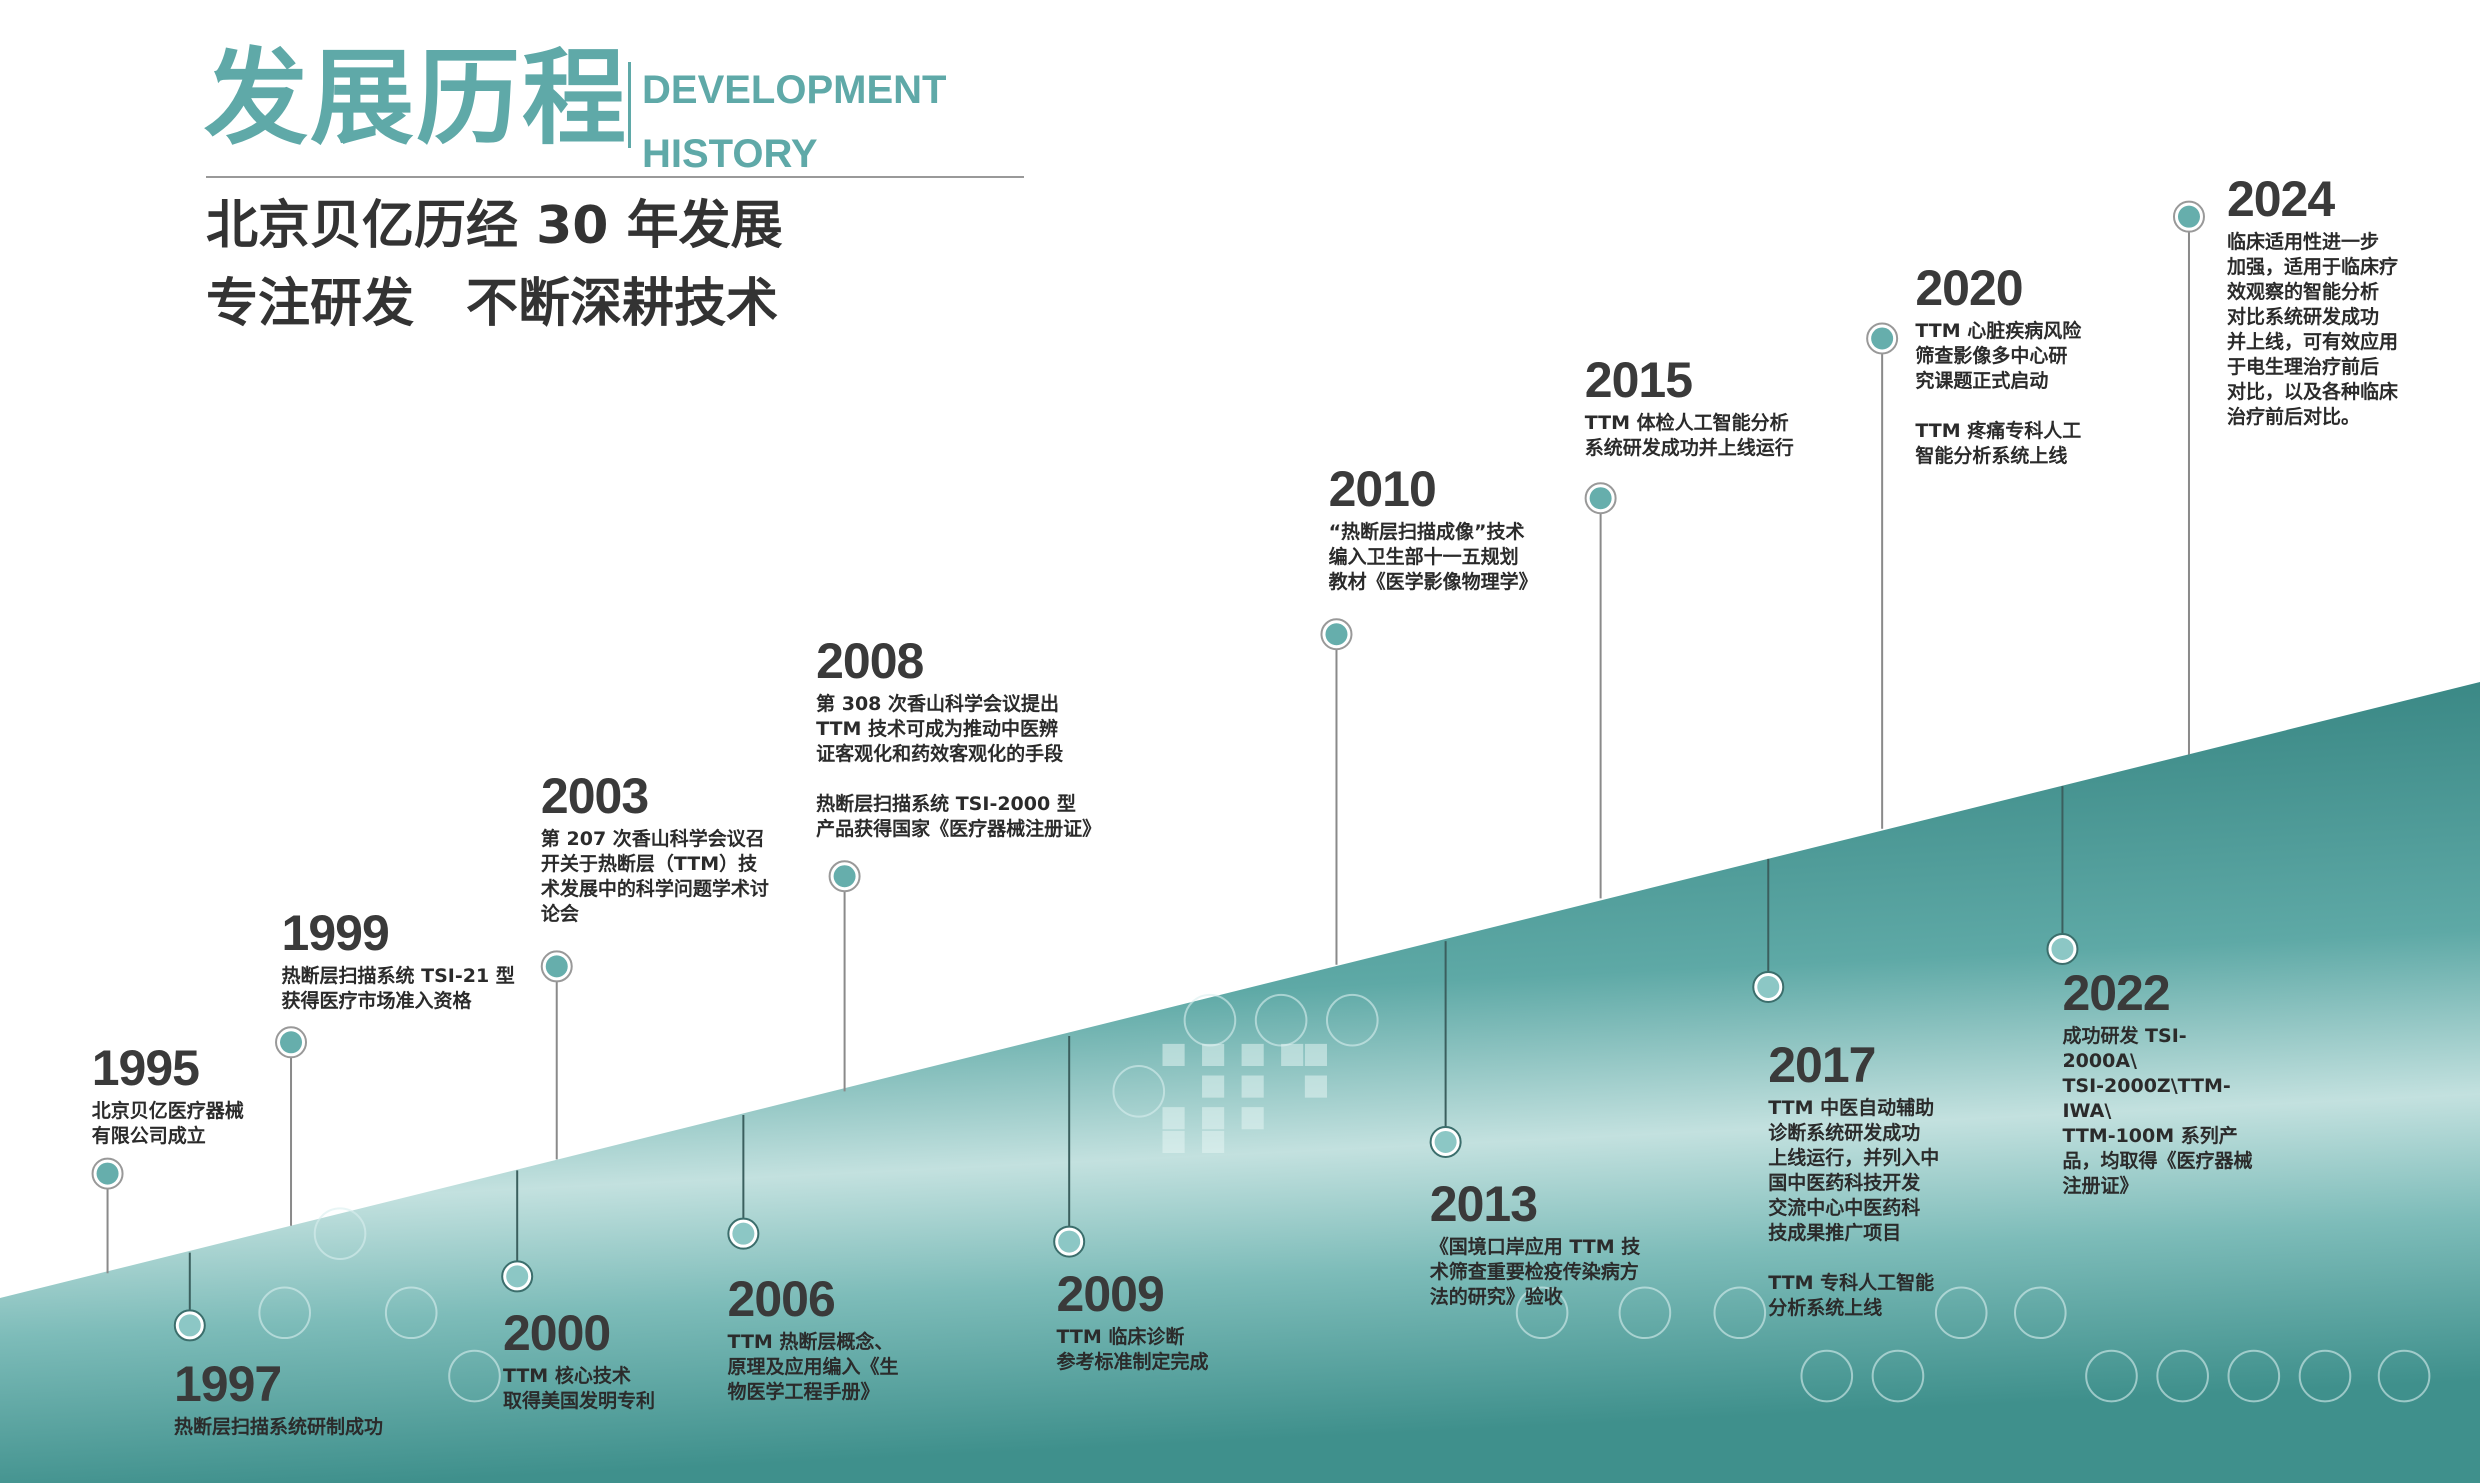  What do you see at coordinates (937, 729) in the screenshot?
I see `event-line: TTM 技术可成为推动中医辨` at bounding box center [937, 729].